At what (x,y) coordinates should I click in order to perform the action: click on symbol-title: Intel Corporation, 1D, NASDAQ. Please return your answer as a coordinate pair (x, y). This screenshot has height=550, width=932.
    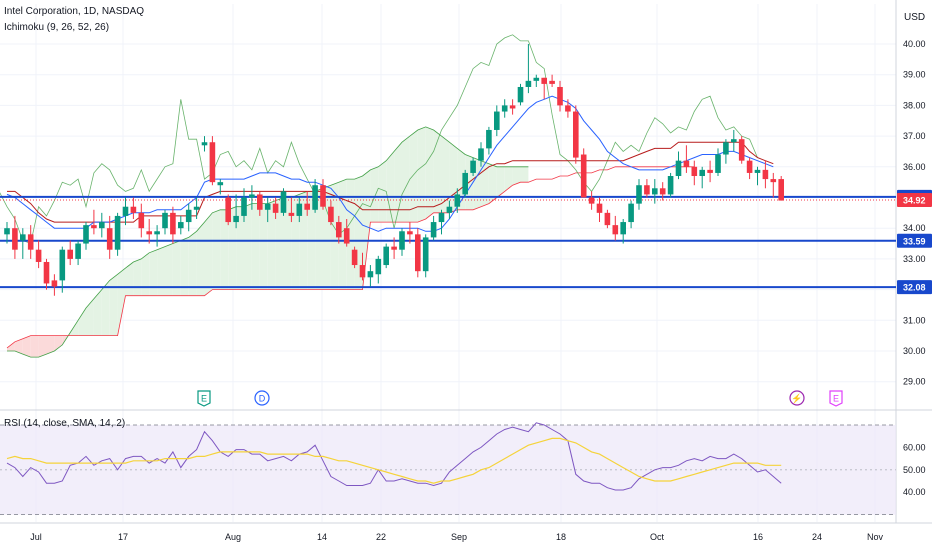
    Looking at the image, I should click on (74, 11).